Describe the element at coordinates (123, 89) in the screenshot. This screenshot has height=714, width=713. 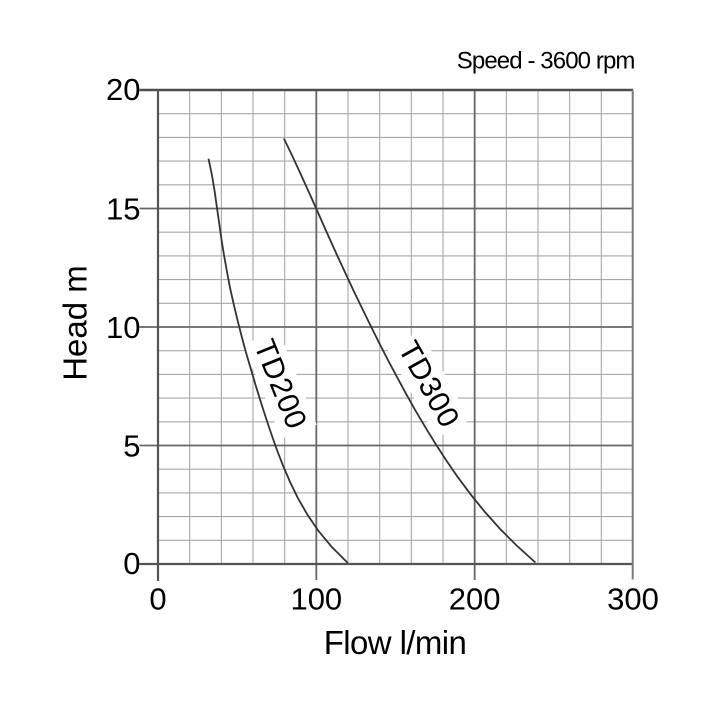
I see `svg-text: 20` at that location.